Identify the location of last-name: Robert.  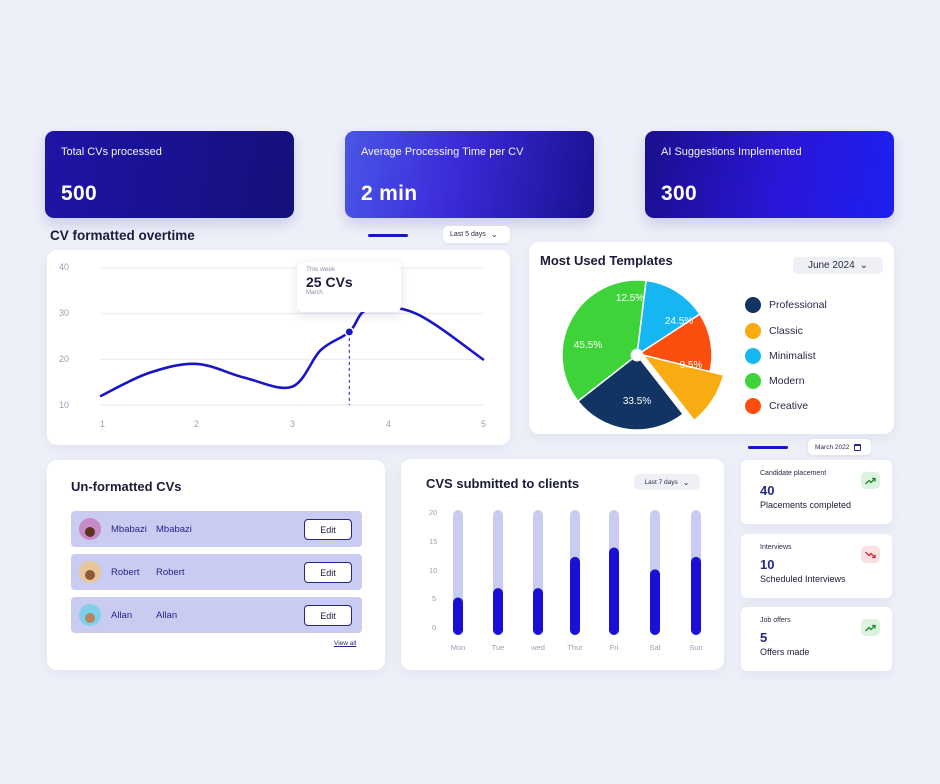
(170, 572).